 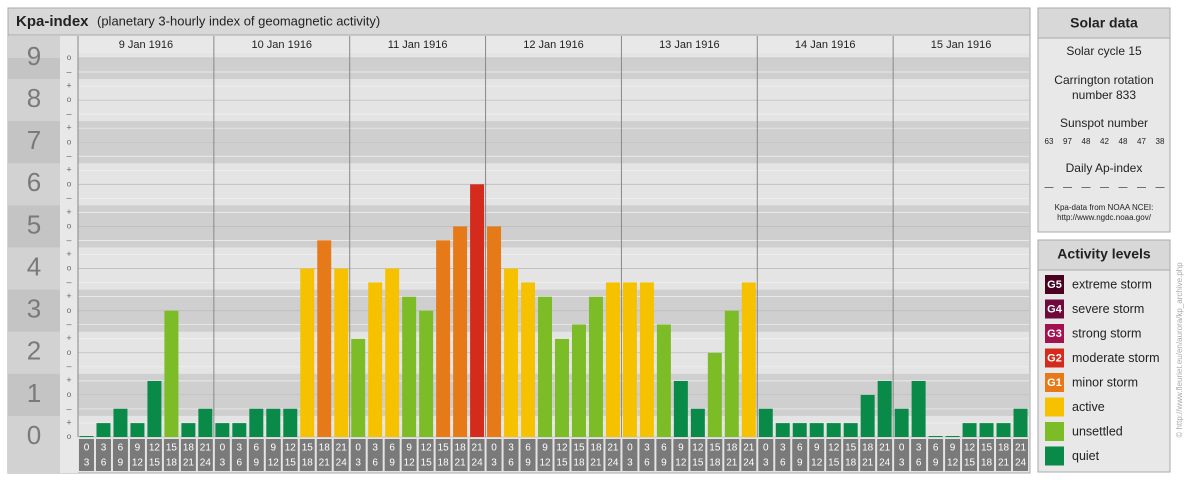 I want to click on header, so click(x=519, y=21).